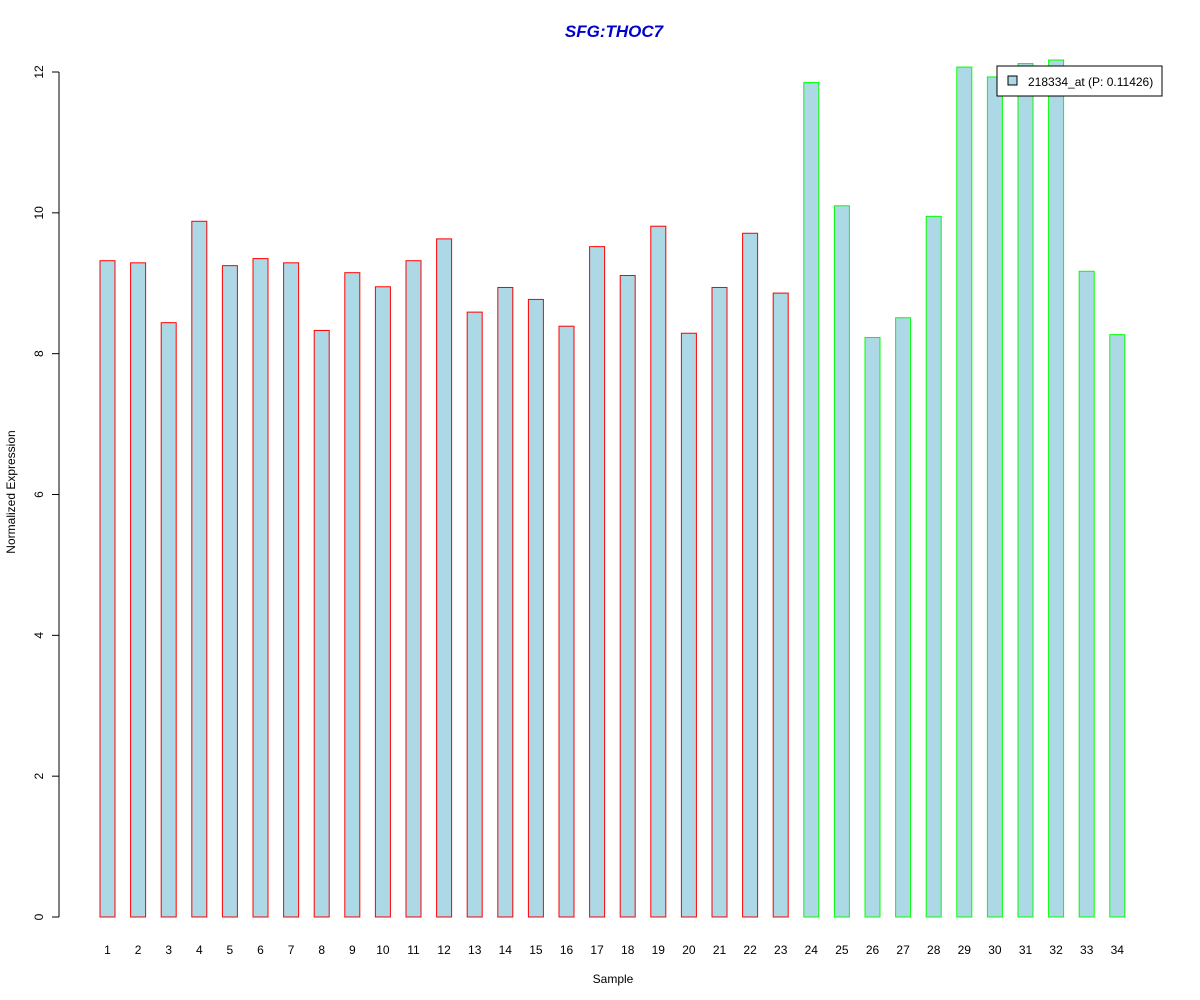 The width and height of the screenshot is (1200, 1000). What do you see at coordinates (995, 950) in the screenshot?
I see `x-tick-label: 30` at bounding box center [995, 950].